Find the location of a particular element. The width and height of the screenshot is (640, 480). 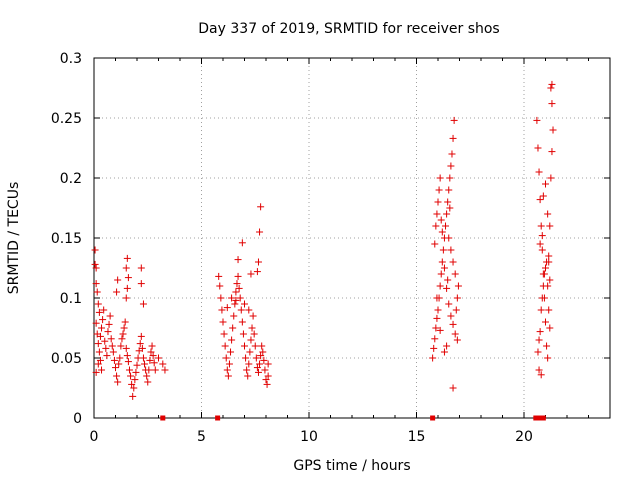

x-tick-label: 5 is located at coordinates (201, 437).